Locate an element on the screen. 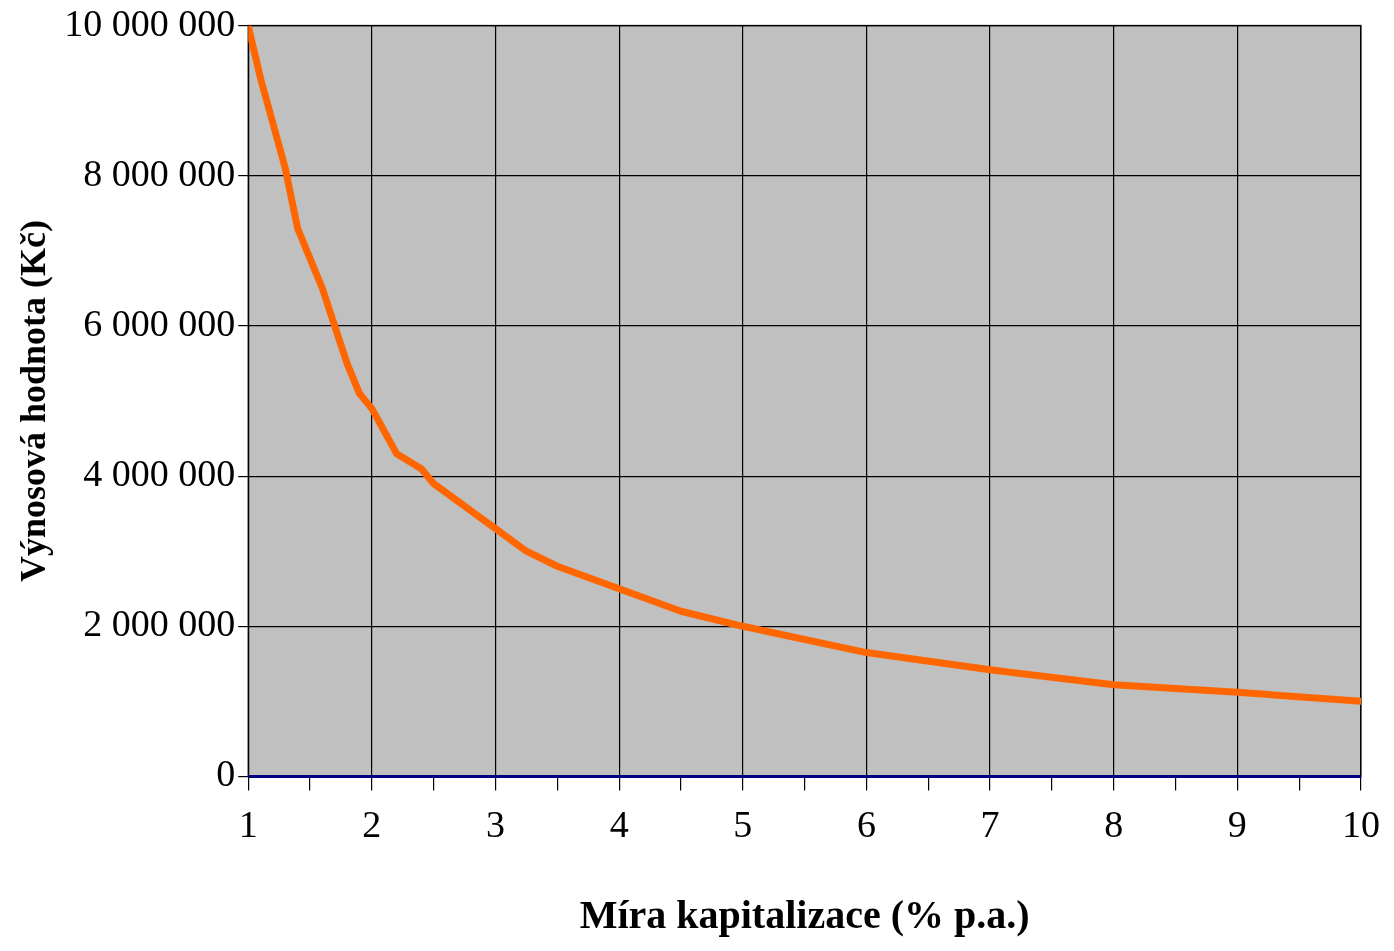 The image size is (1394, 951). x-tick-label: 10 is located at coordinates (1361, 824).